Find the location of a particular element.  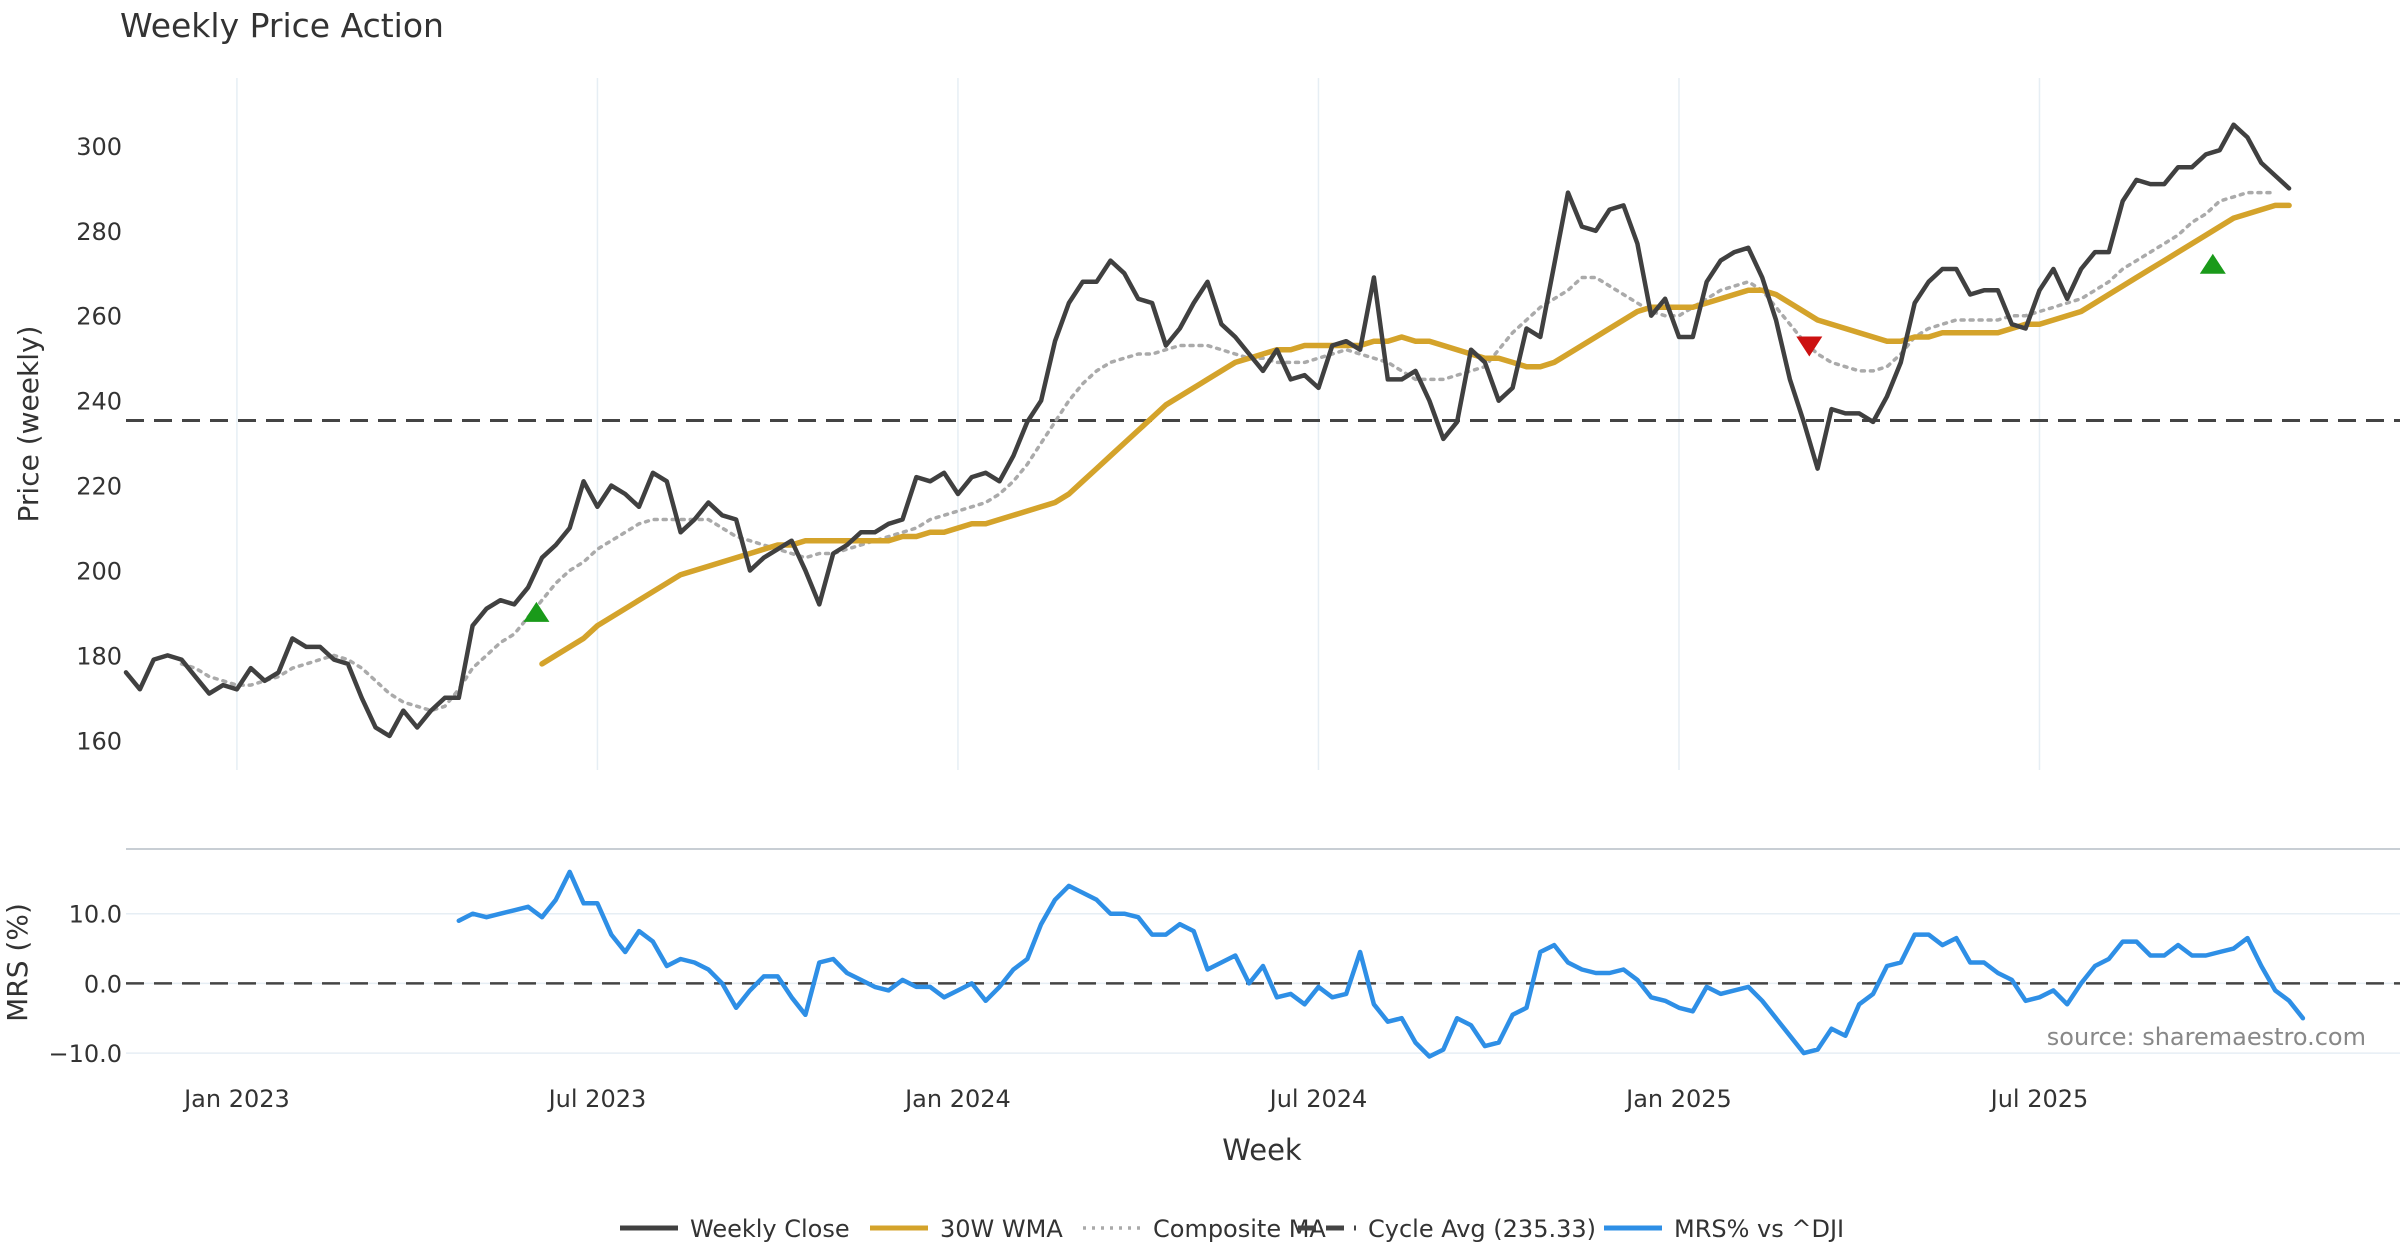

x-tick-label: Jul 2023 is located at coordinates (597, 1099).